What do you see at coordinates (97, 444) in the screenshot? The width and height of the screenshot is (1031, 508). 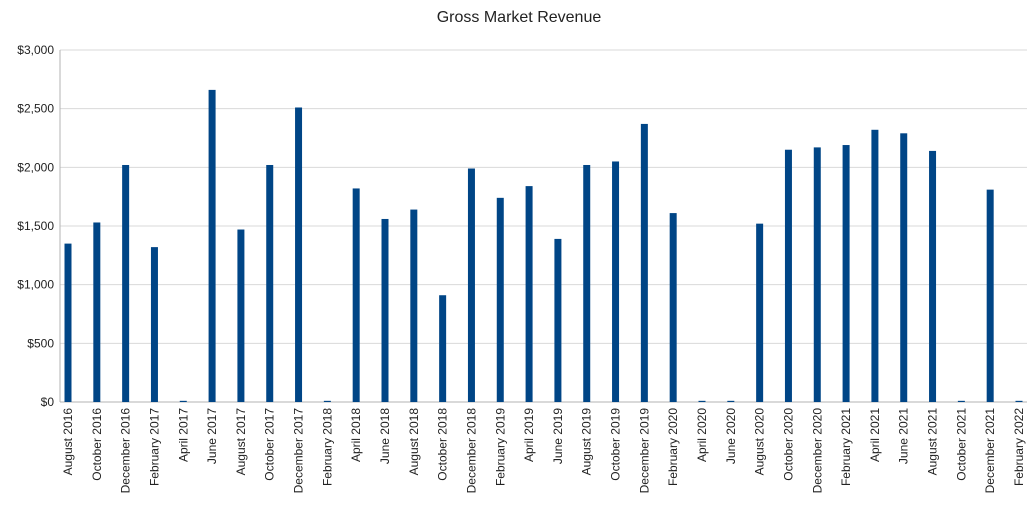 I see `x-tick-label: October 2016` at bounding box center [97, 444].